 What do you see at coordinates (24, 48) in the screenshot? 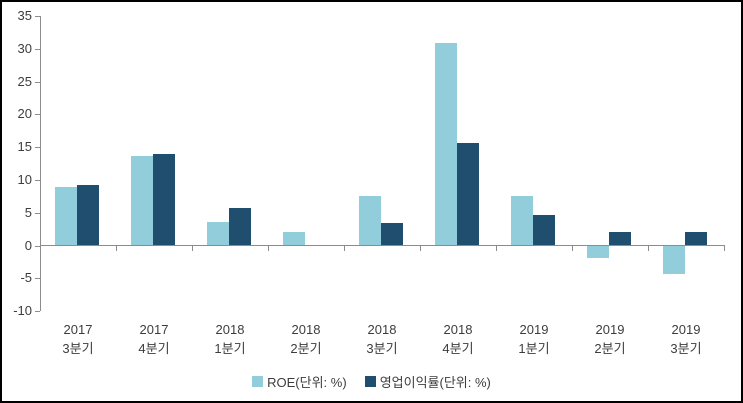
I see `y-axis-tick-label: 30` at bounding box center [24, 48].